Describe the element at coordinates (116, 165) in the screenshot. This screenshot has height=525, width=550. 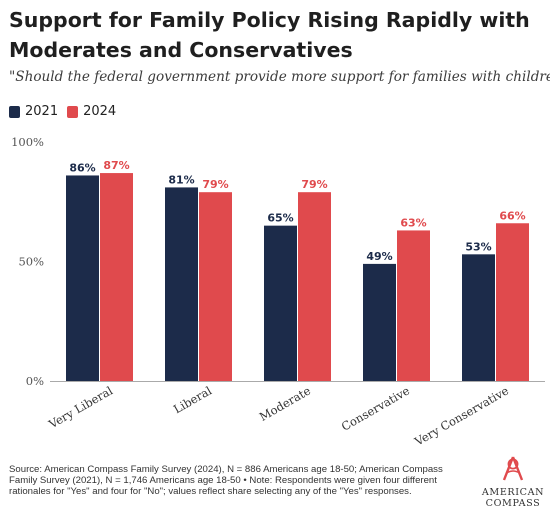
I see `data-label: 87%` at that location.